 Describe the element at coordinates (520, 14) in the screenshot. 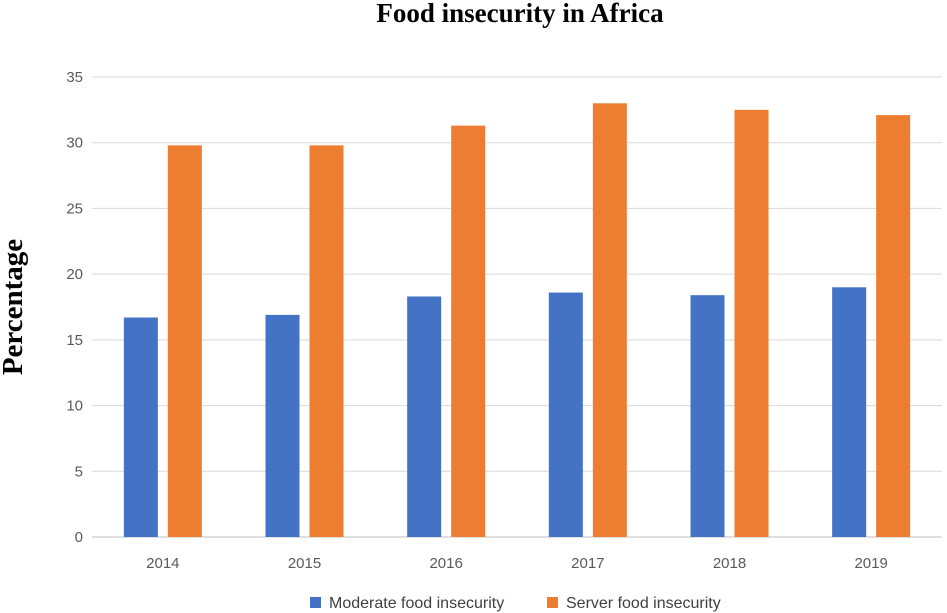

I see `chart-title: Food insecurity in Africa` at that location.